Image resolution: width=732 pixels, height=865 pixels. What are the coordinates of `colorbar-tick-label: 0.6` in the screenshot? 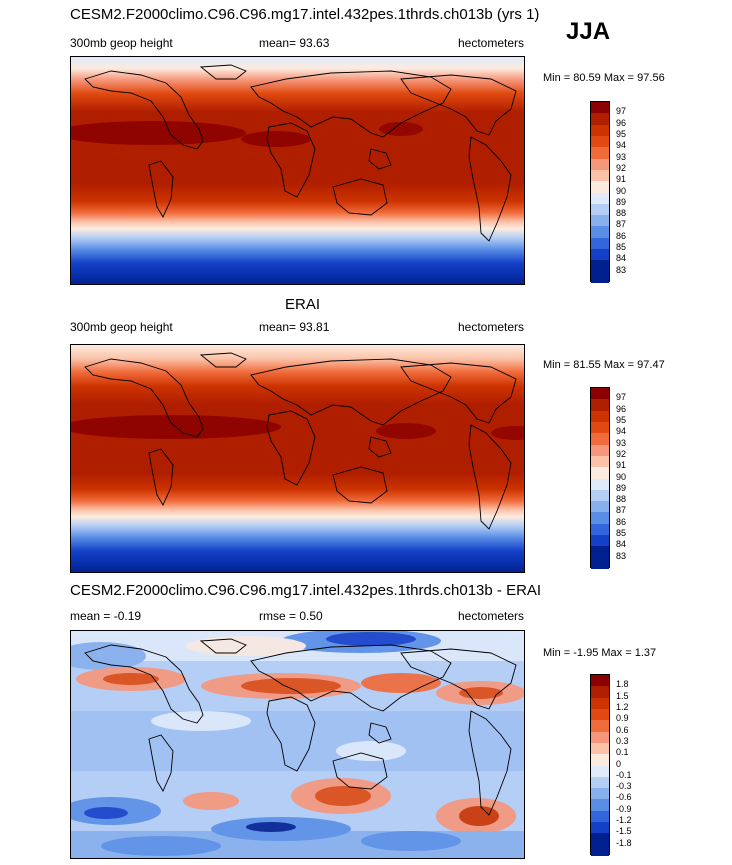 It's located at (622, 729).